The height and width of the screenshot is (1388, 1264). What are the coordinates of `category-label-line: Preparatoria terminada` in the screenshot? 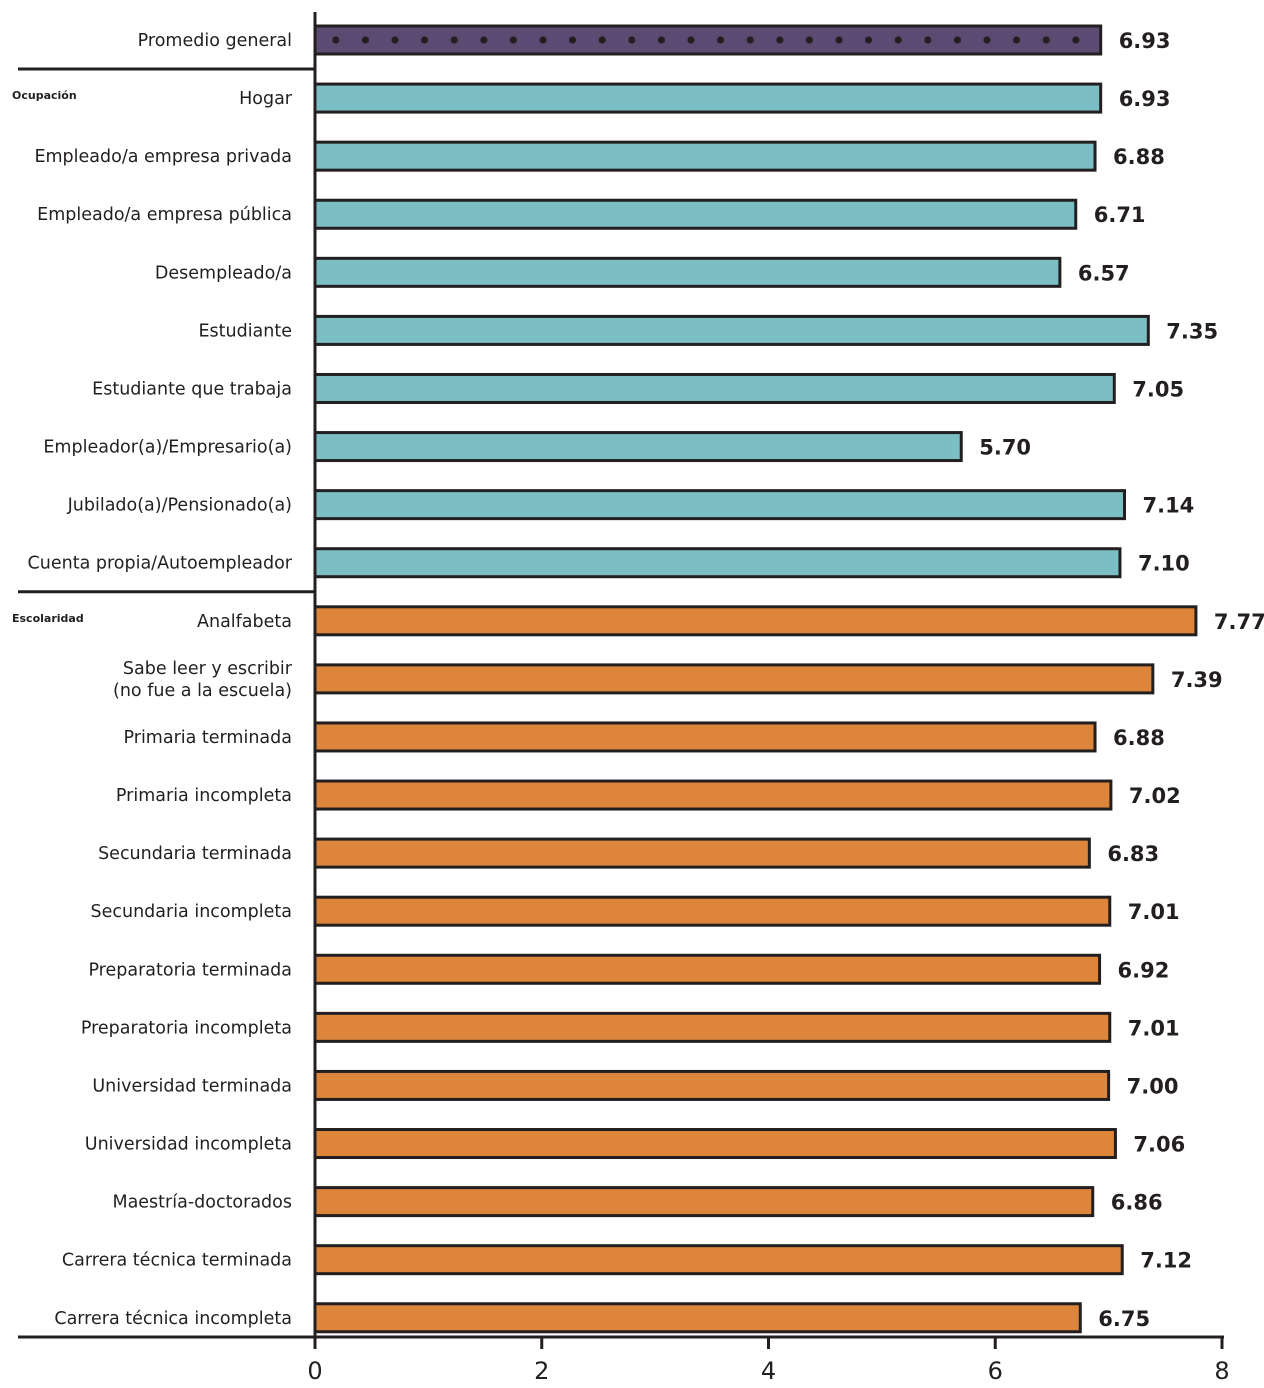 It's located at (190, 970).